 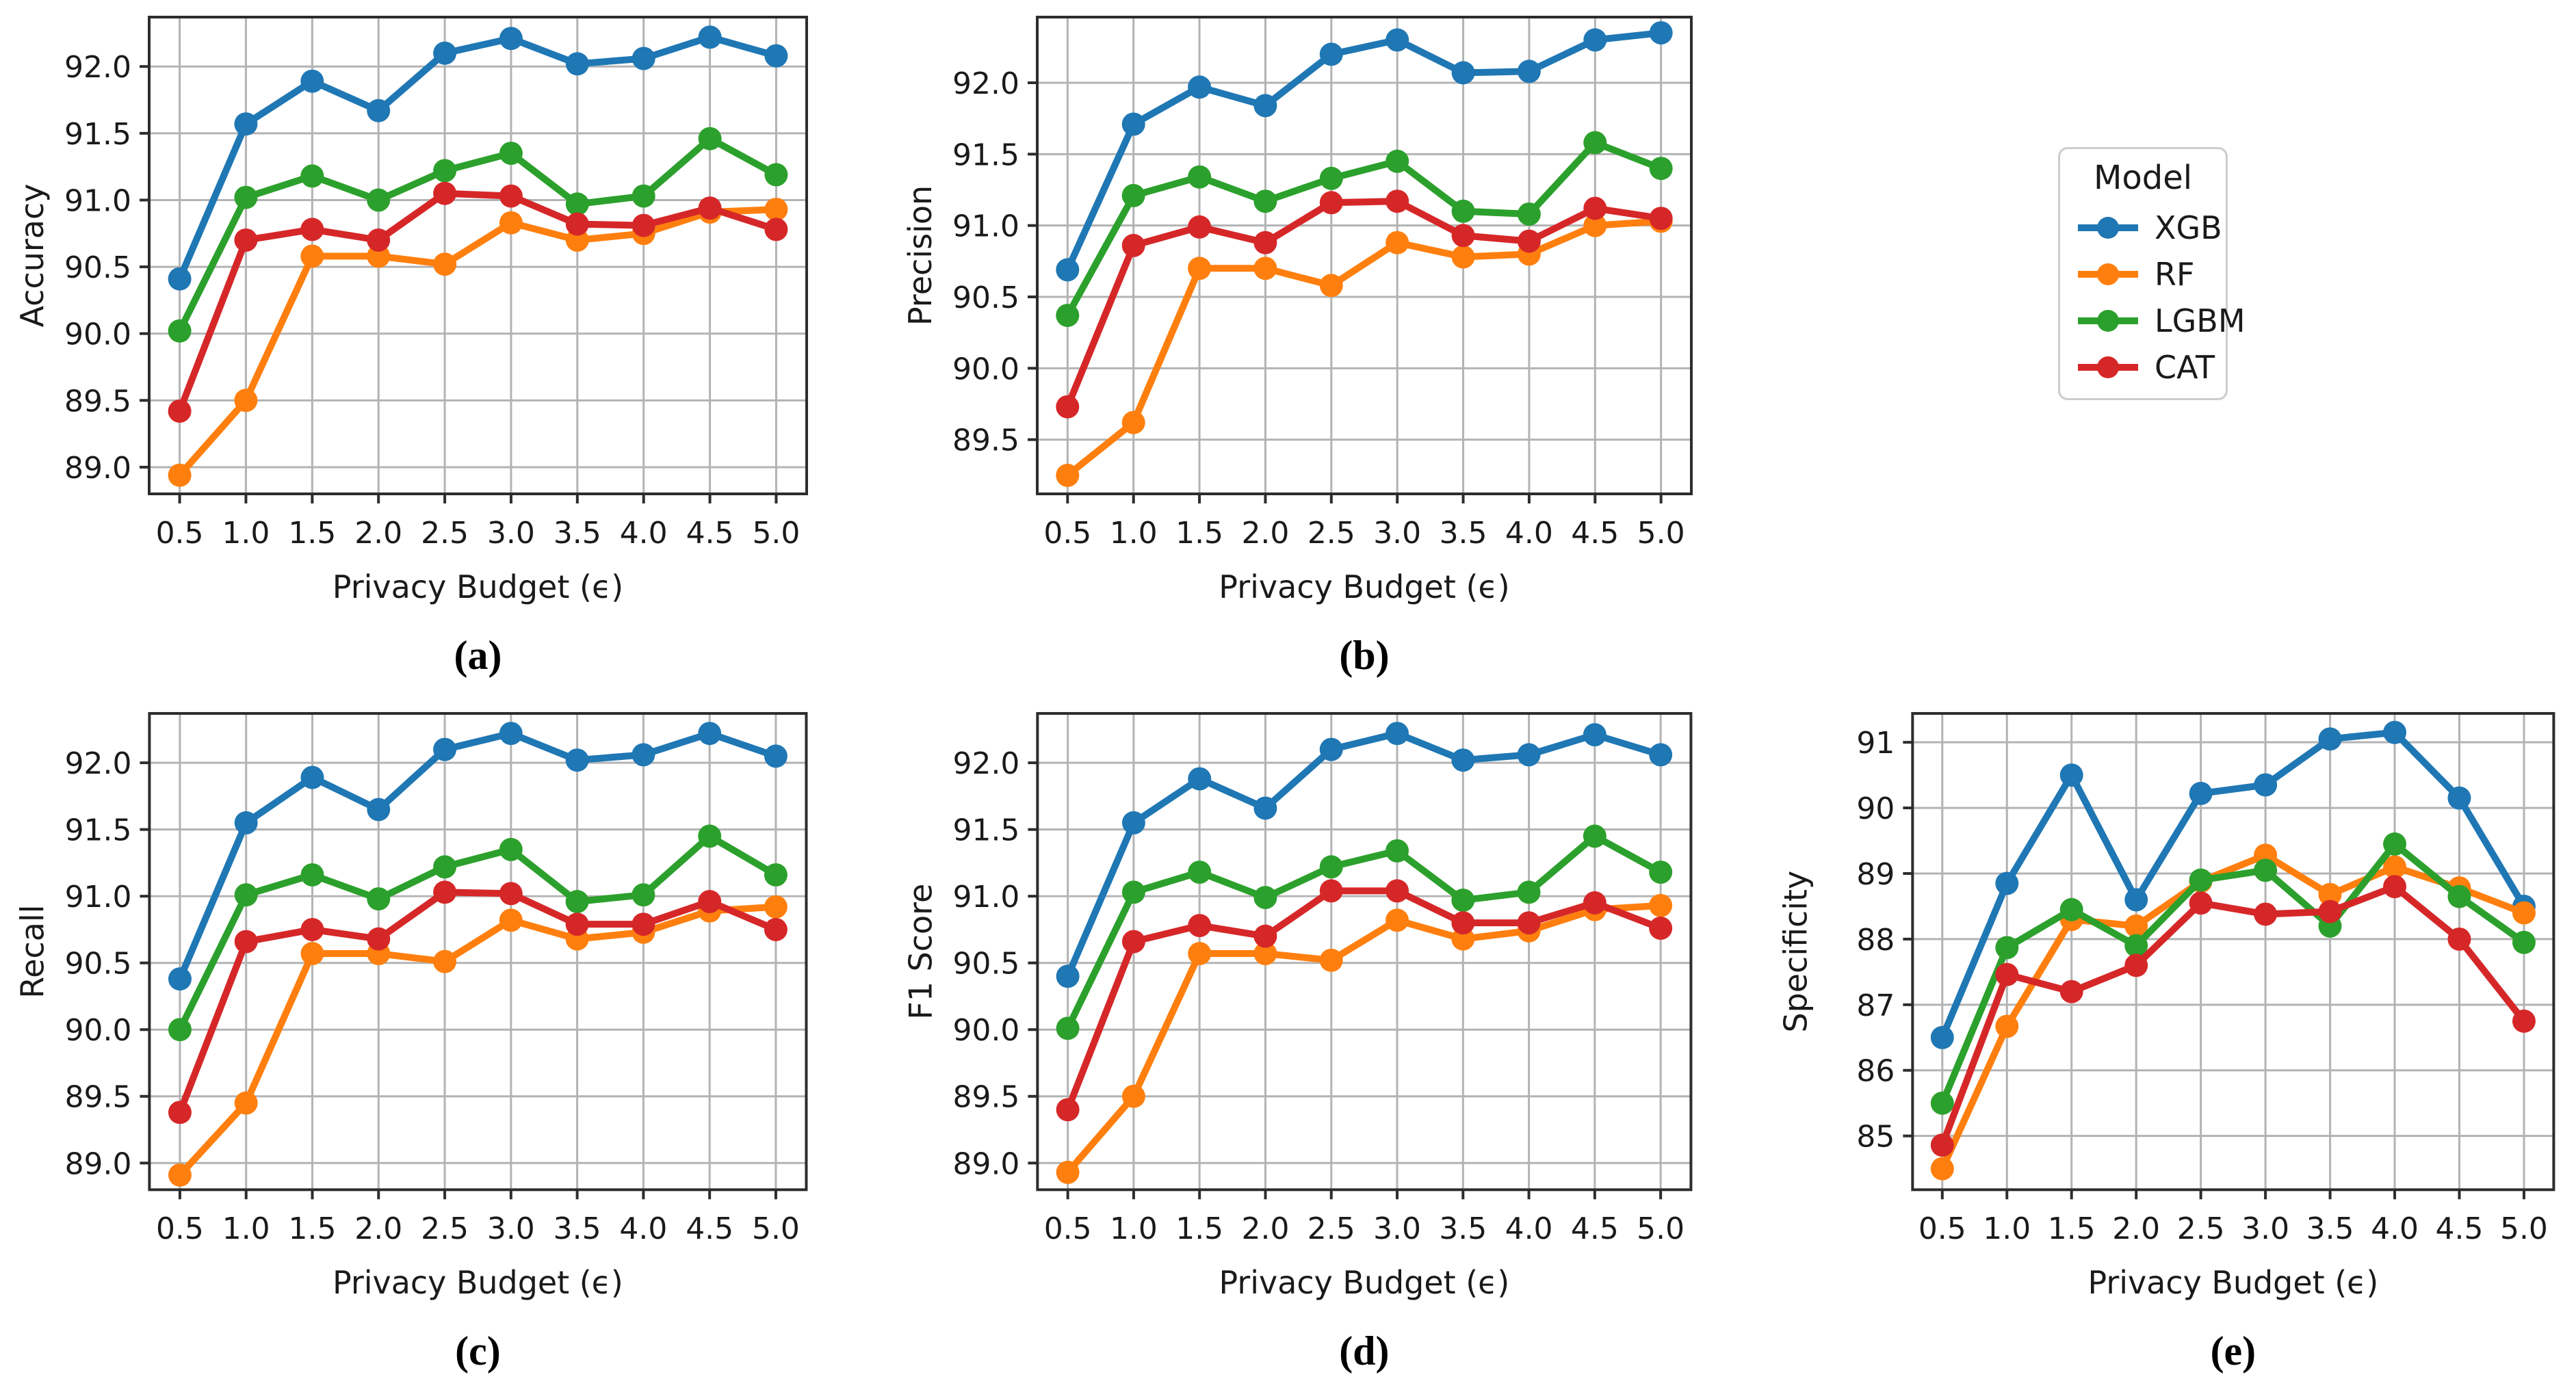 What do you see at coordinates (1364, 1282) in the screenshot?
I see `x-axis-label: Privacy Budget (ϵ)` at bounding box center [1364, 1282].